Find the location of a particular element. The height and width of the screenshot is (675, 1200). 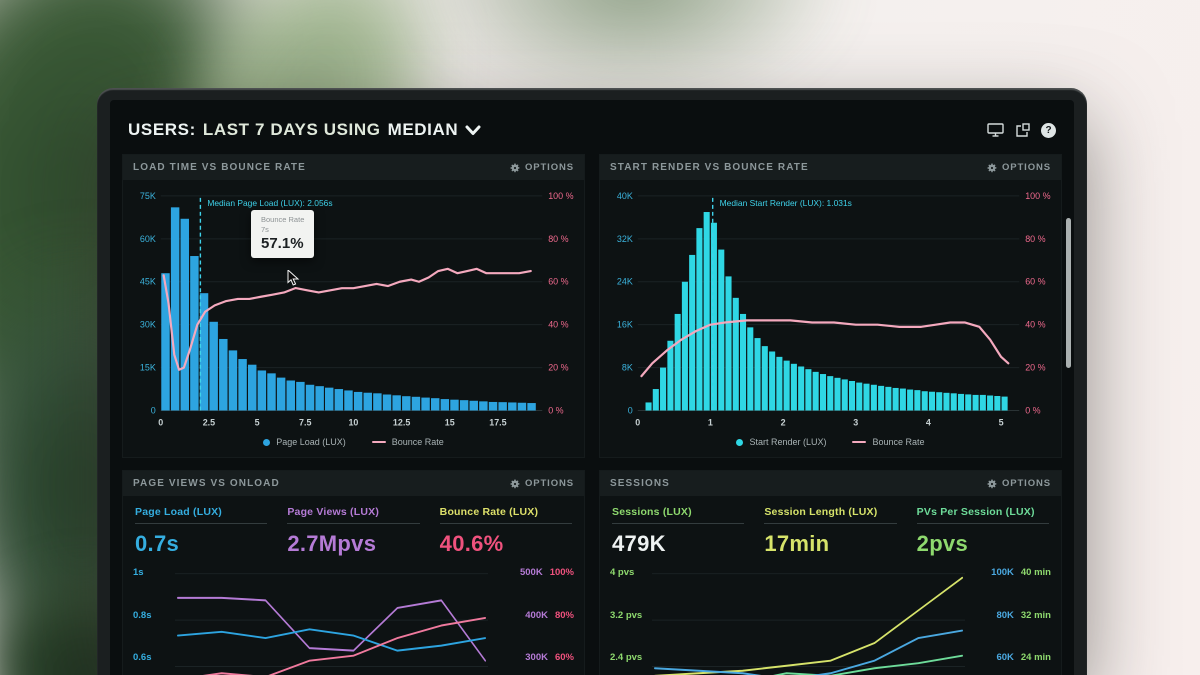

header-icons: ? is located at coordinates (1021, 130).